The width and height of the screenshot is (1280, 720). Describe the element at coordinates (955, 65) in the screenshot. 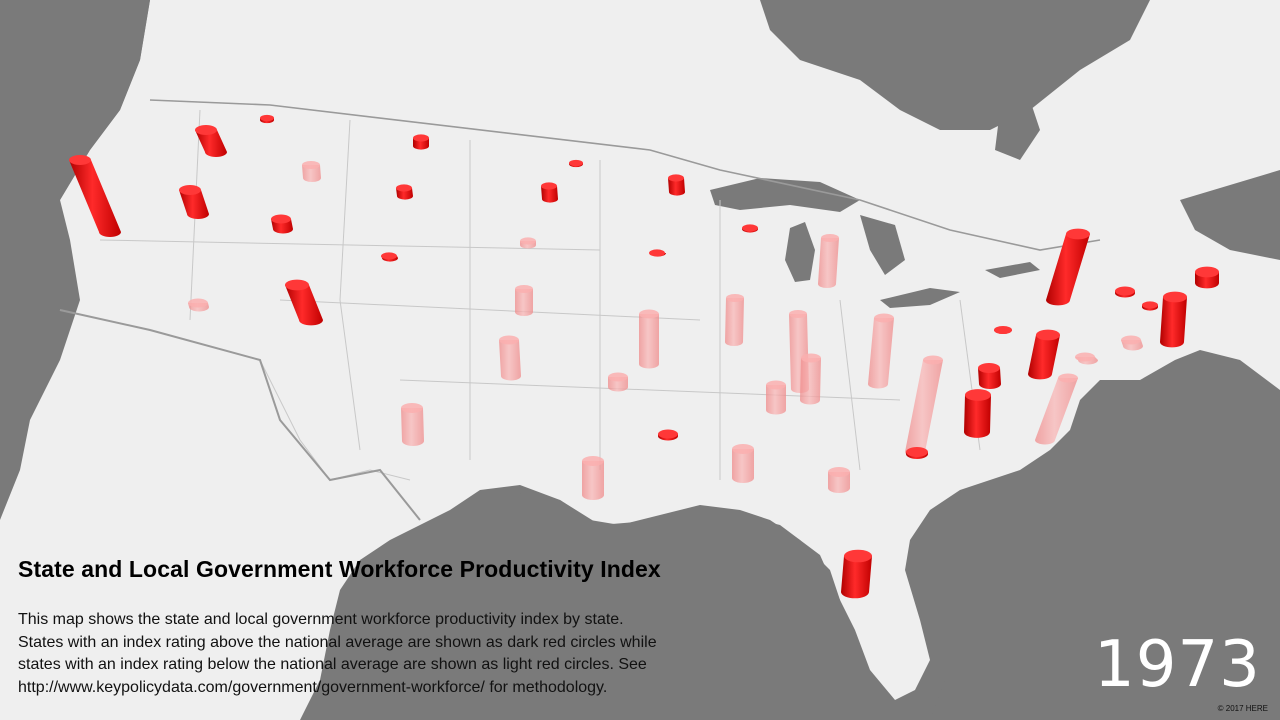

I see `hudson-bay` at that location.